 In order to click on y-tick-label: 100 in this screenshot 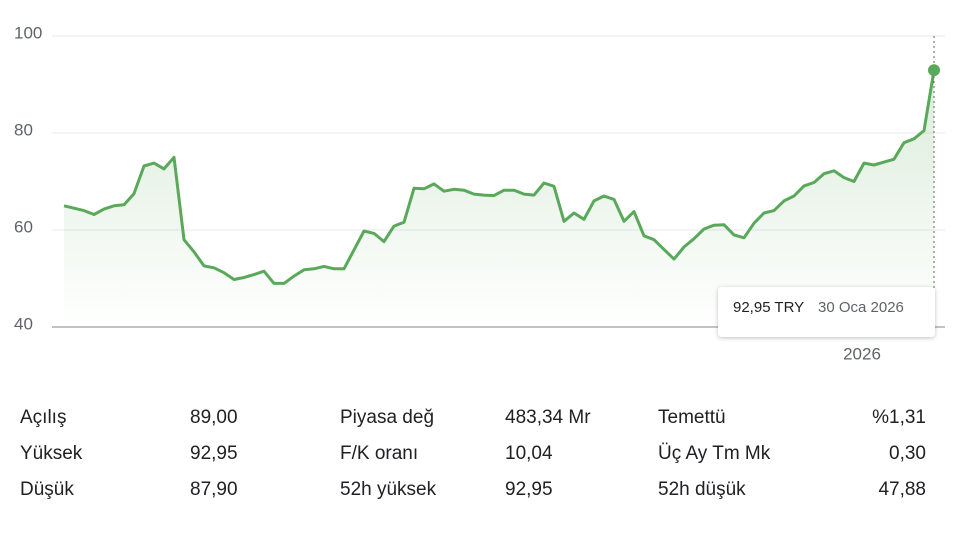, I will do `click(28, 32)`.